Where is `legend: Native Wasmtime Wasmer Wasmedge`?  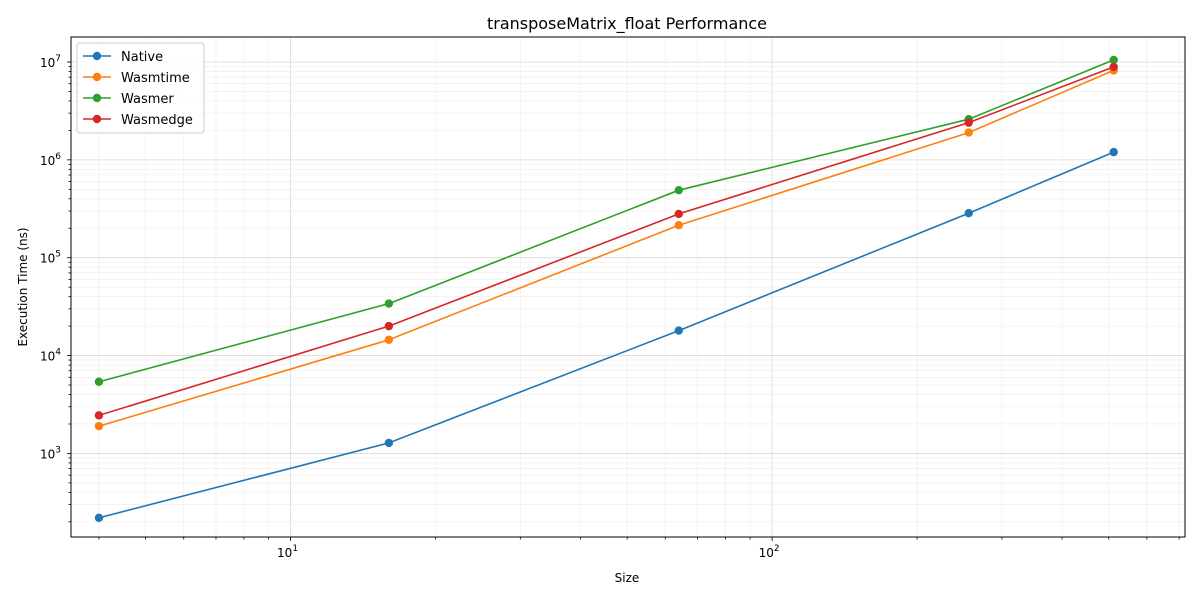
legend: Native Wasmtime Wasmer Wasmedge is located at coordinates (140, 88).